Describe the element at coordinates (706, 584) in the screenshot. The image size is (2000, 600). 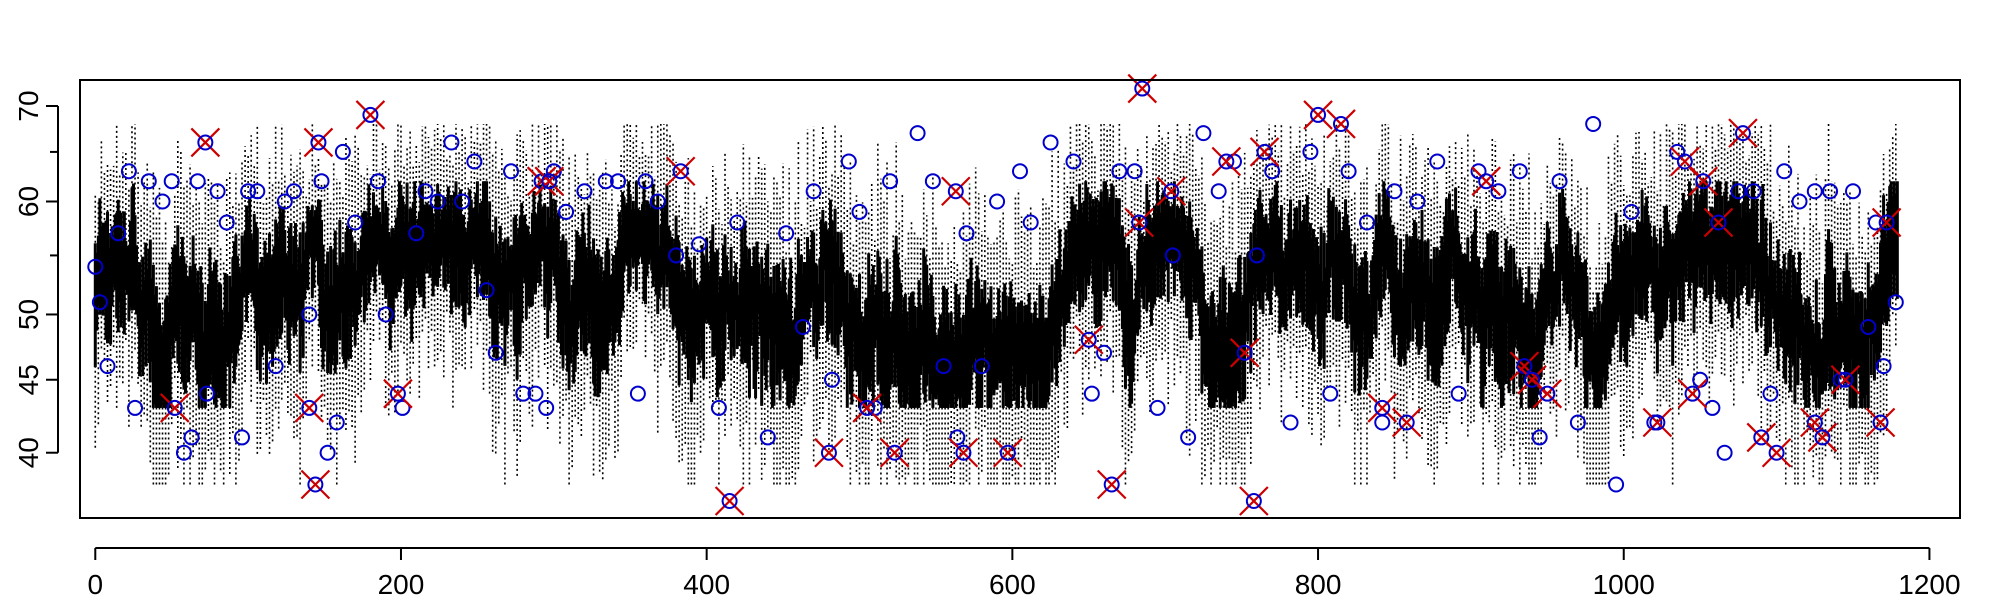
I see `x-tick-label: 400` at that location.